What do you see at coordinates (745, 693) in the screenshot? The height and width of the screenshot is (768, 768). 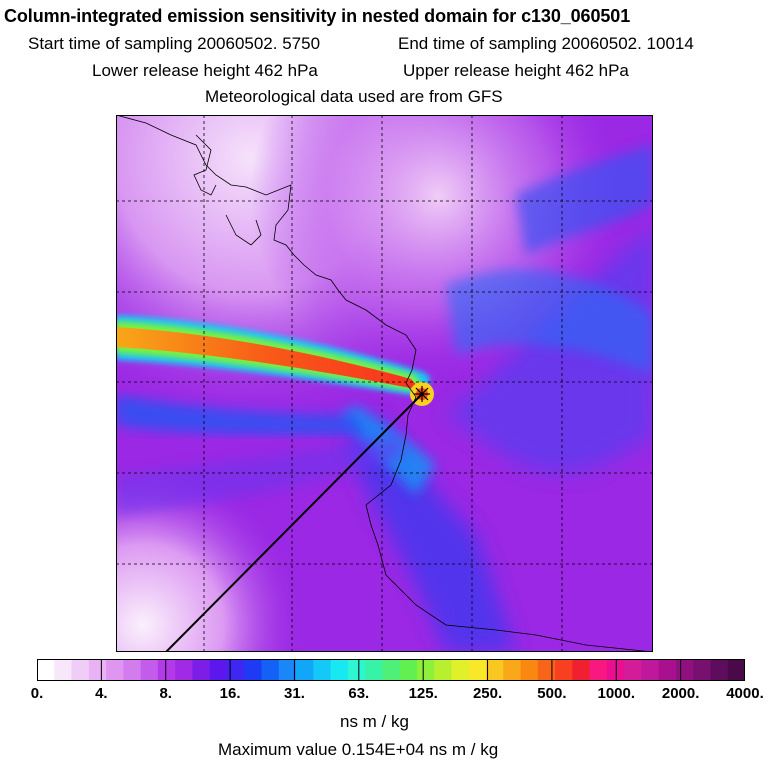 I see `colorbar-label: 4000.` at bounding box center [745, 693].